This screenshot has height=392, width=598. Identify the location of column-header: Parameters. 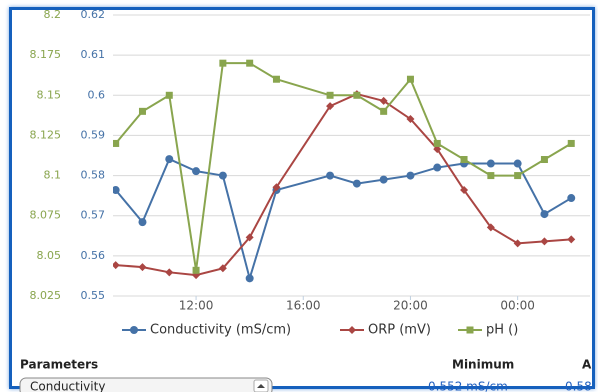
(59, 365).